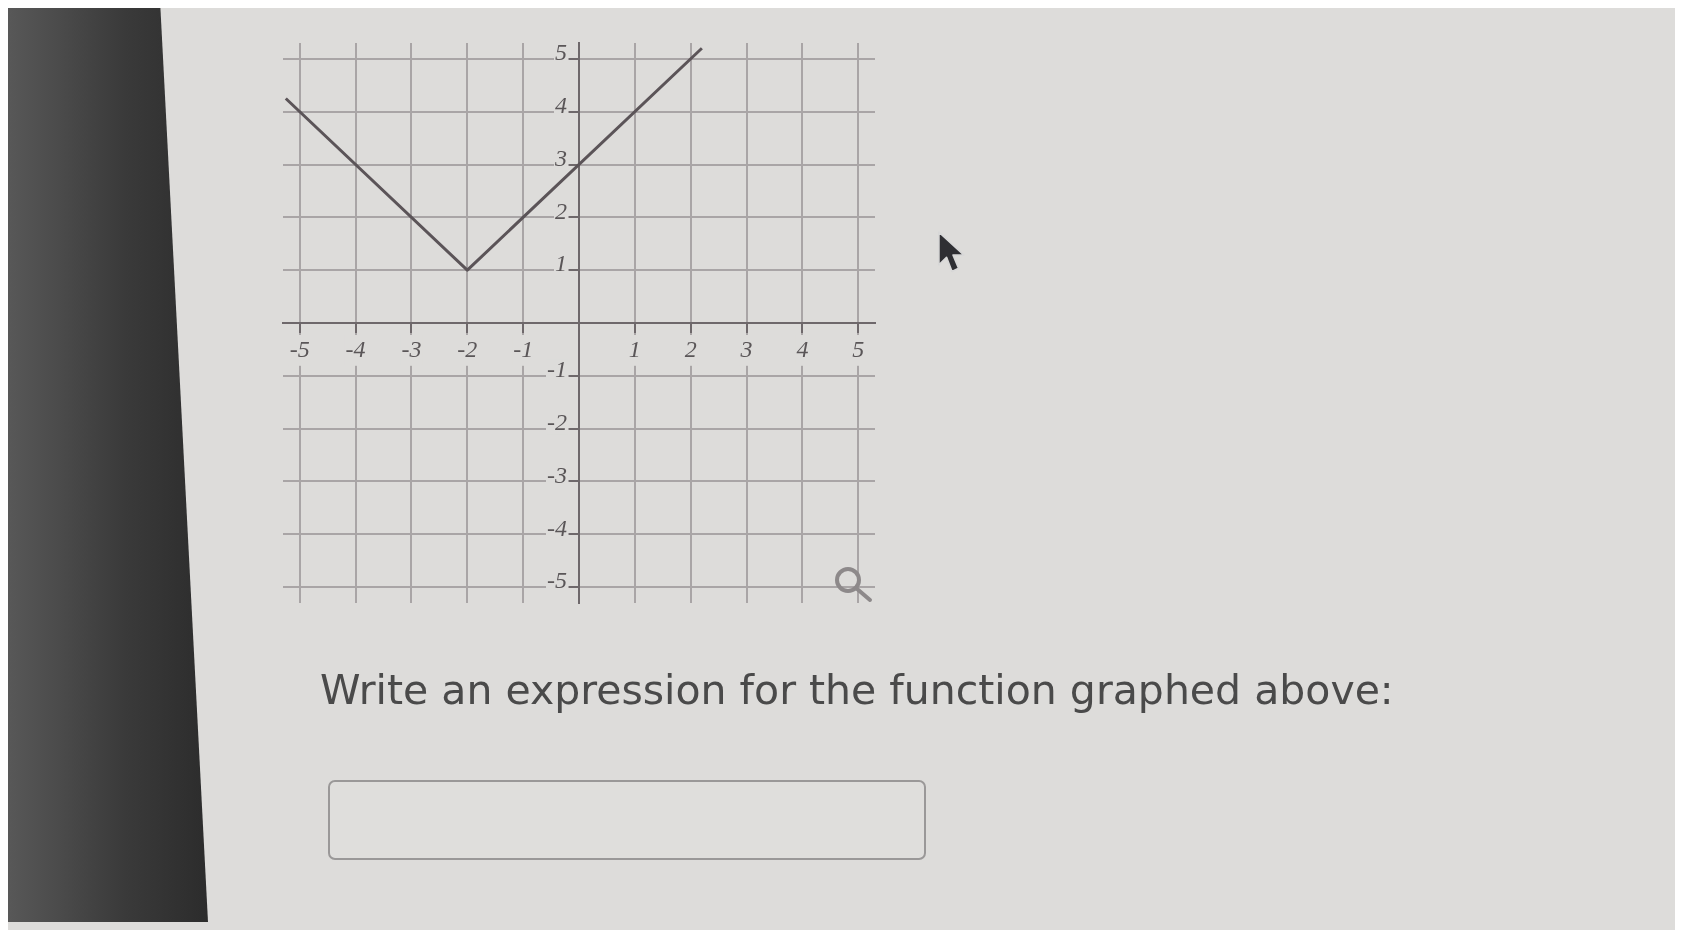 Image resolution: width=1683 pixels, height=938 pixels. What do you see at coordinates (561, 52) in the screenshot?
I see `y-tick-label: 5` at bounding box center [561, 52].